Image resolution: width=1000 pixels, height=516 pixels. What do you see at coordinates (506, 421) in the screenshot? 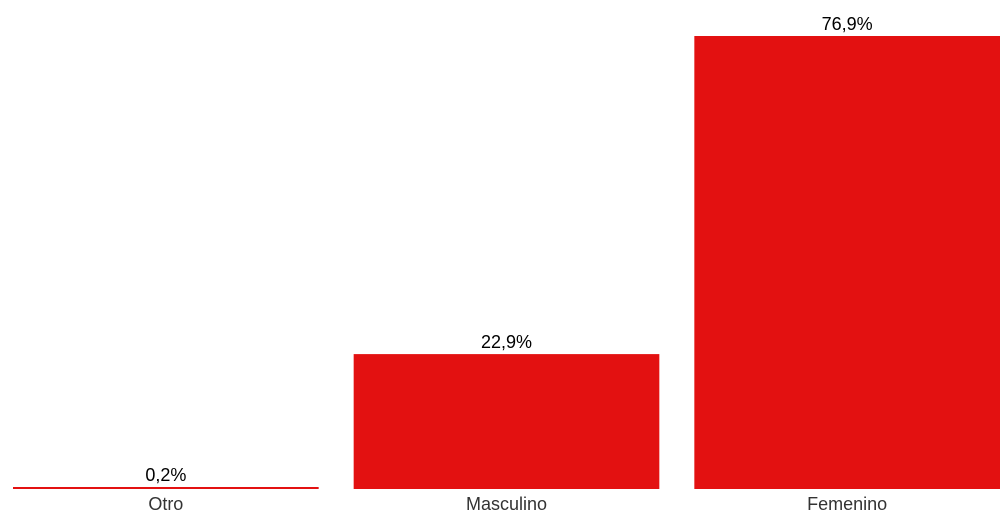
I see `bar-masculino` at bounding box center [506, 421].